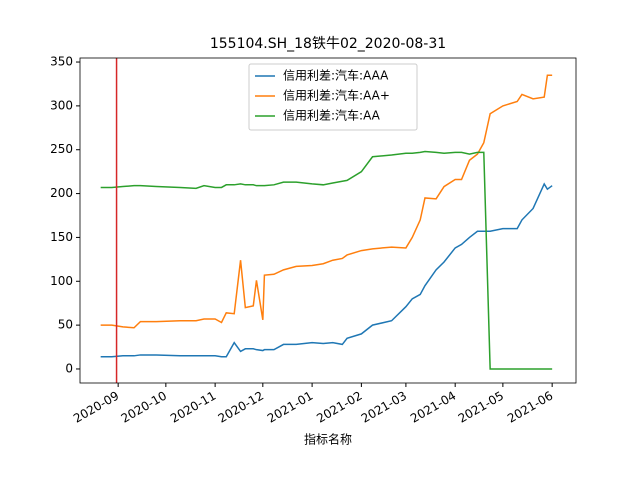  What do you see at coordinates (69, 368) in the screenshot?
I see `y-tick-label: 0` at bounding box center [69, 368].